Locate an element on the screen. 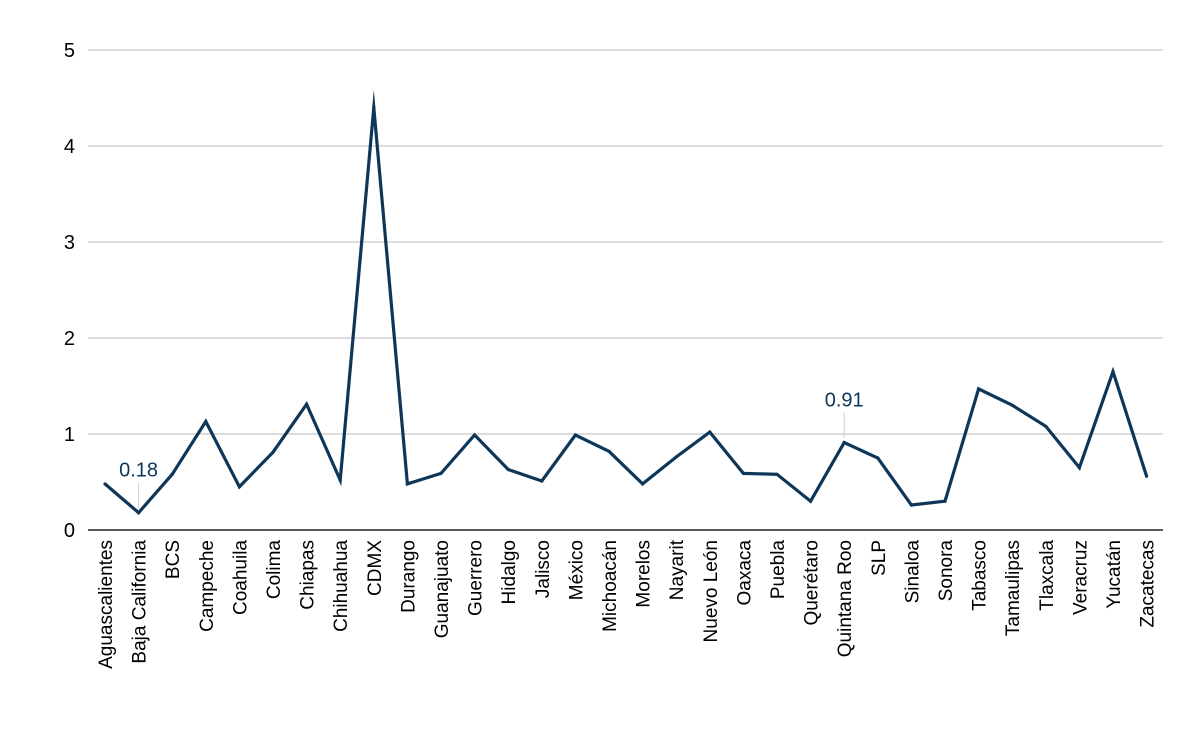  x-tick-label: Durango is located at coordinates (408, 576).